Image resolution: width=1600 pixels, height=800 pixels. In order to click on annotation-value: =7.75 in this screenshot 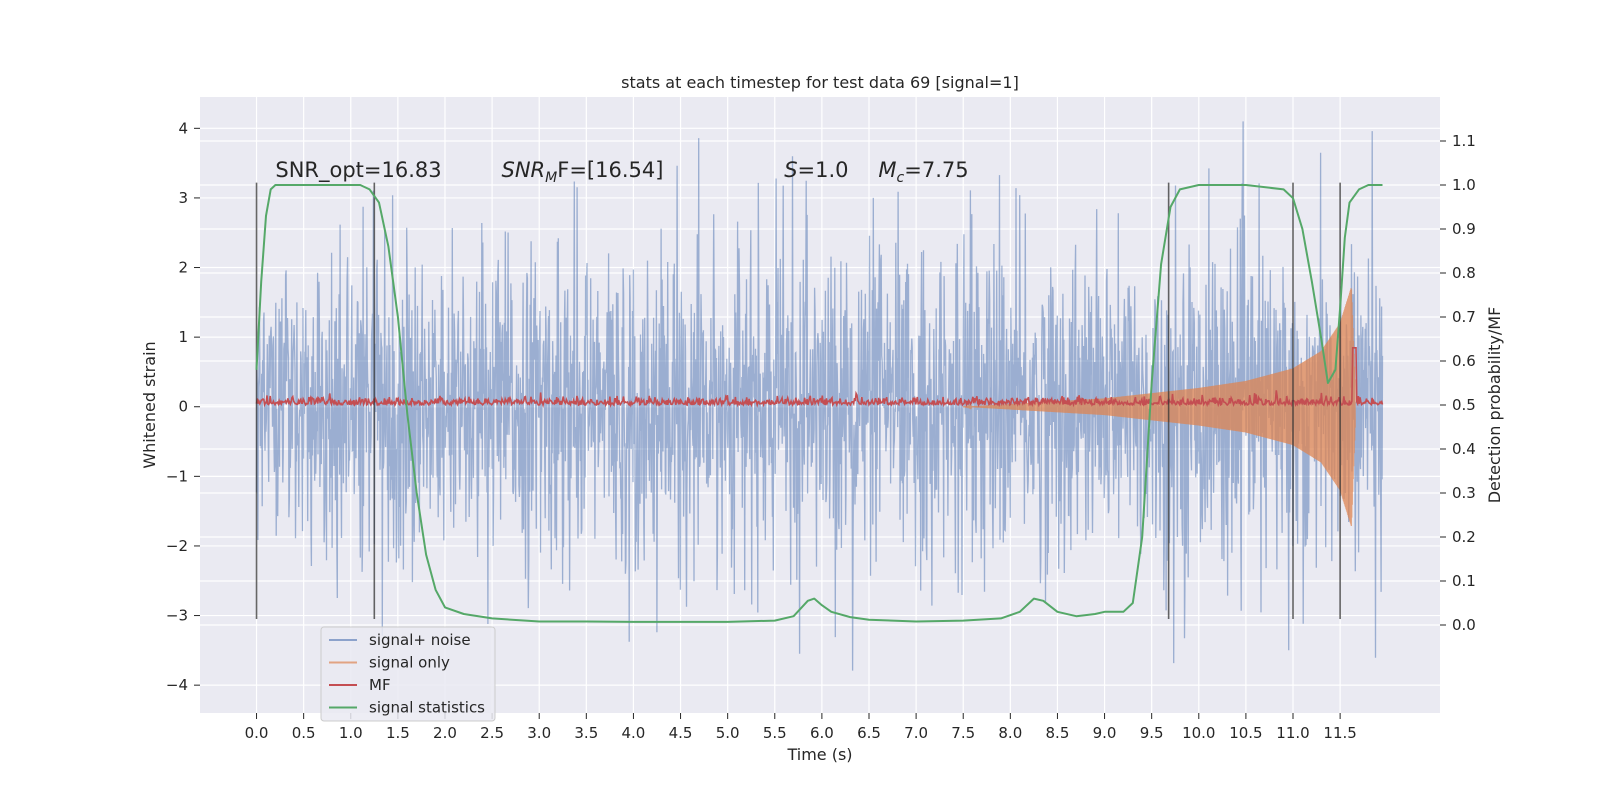, I will do `click(936, 170)`.